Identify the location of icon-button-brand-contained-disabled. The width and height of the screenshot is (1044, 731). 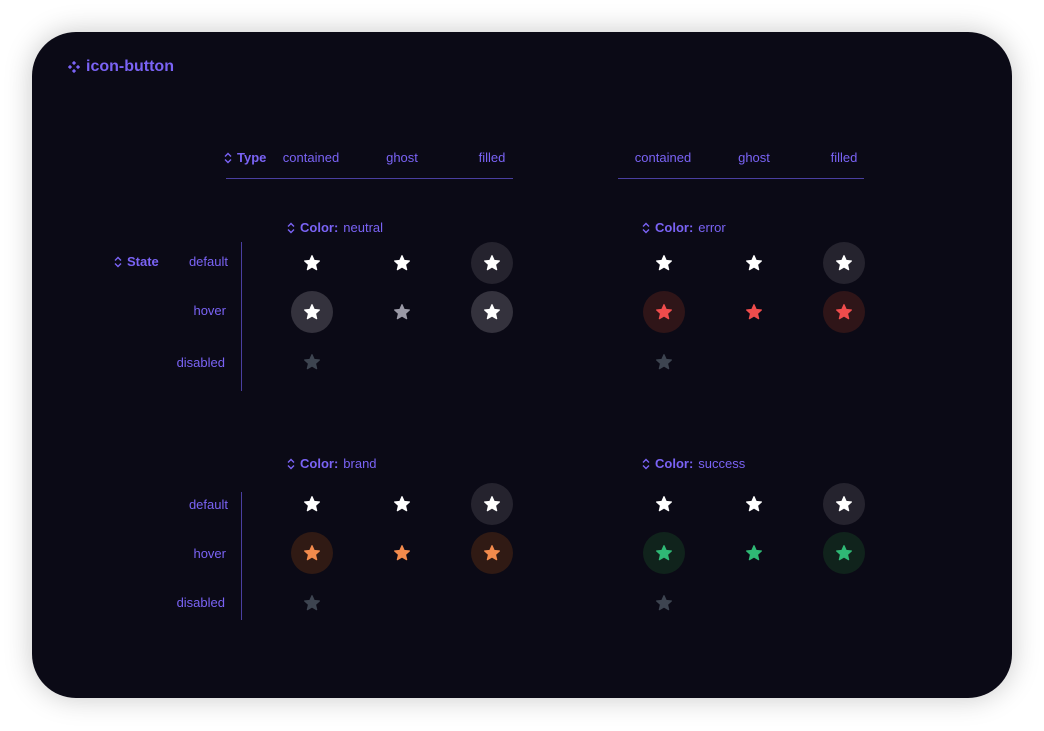
(312, 603).